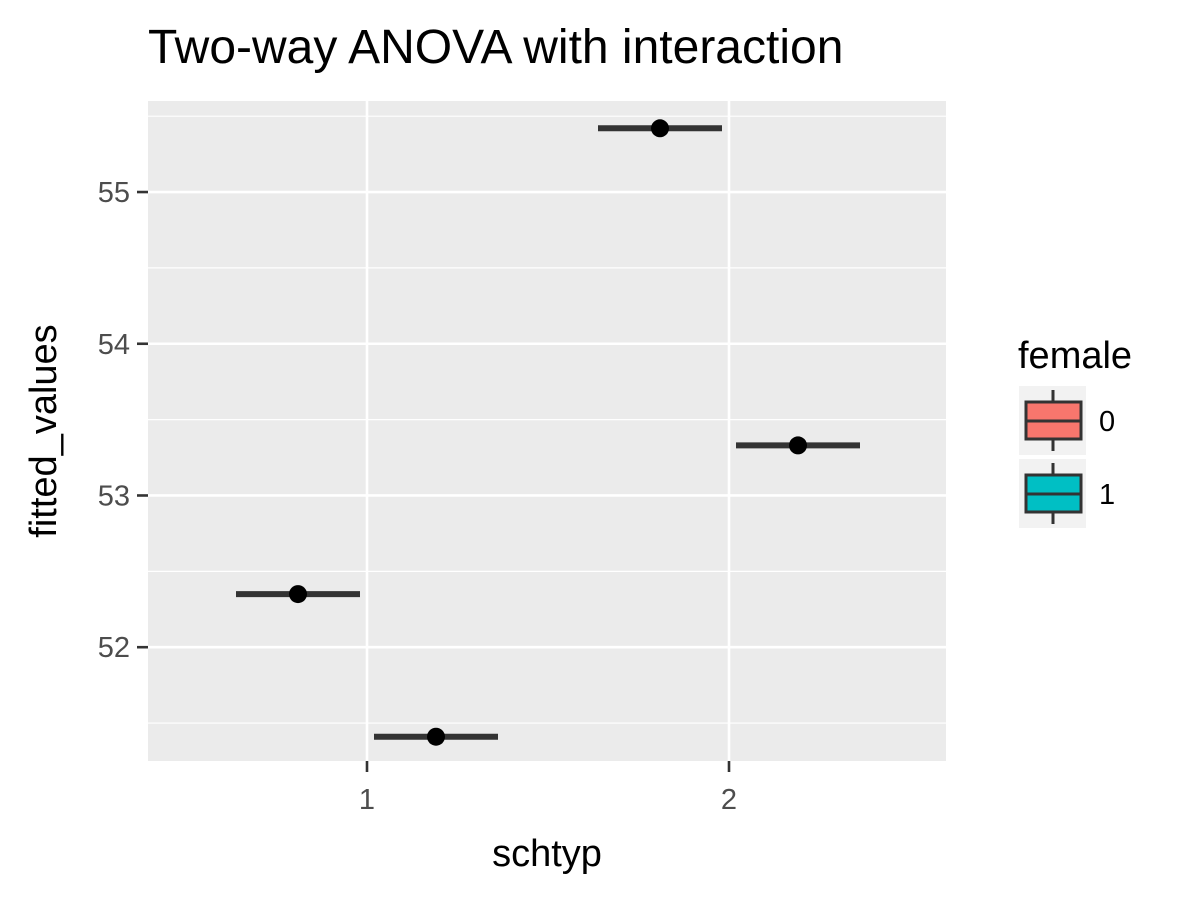  Describe the element at coordinates (44, 430) in the screenshot. I see `y-axis-title: fitted_values` at that location.